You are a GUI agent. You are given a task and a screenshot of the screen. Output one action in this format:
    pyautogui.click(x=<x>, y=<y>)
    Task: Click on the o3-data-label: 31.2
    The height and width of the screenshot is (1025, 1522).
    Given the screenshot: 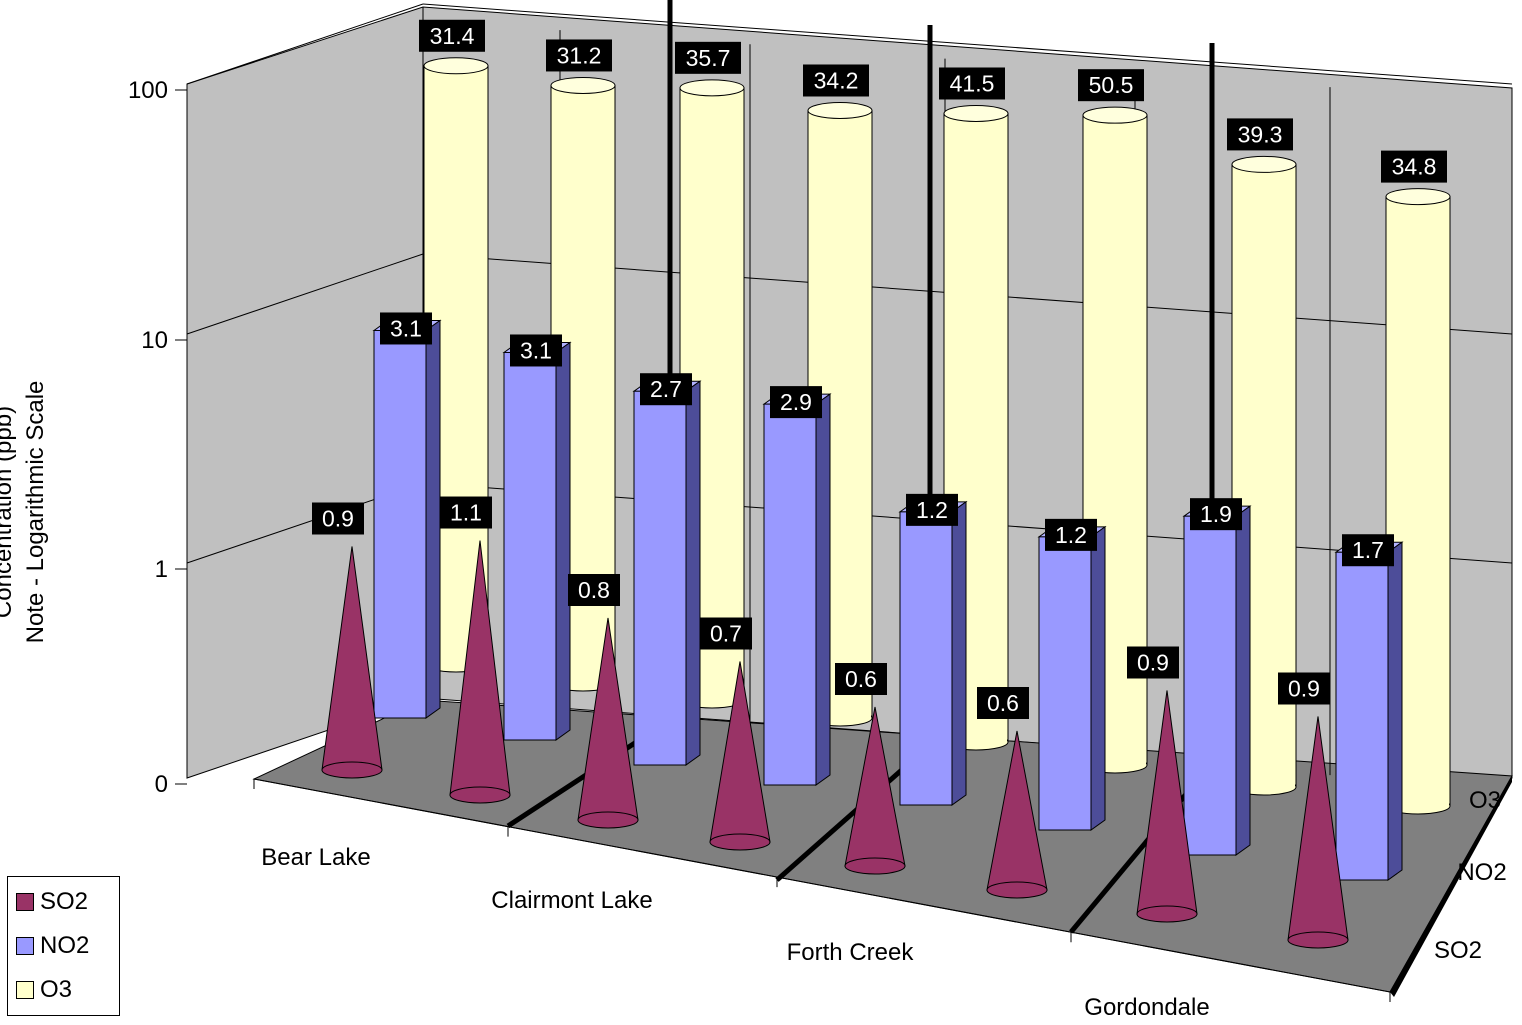 What is the action you would take?
    pyautogui.click(x=579, y=55)
    